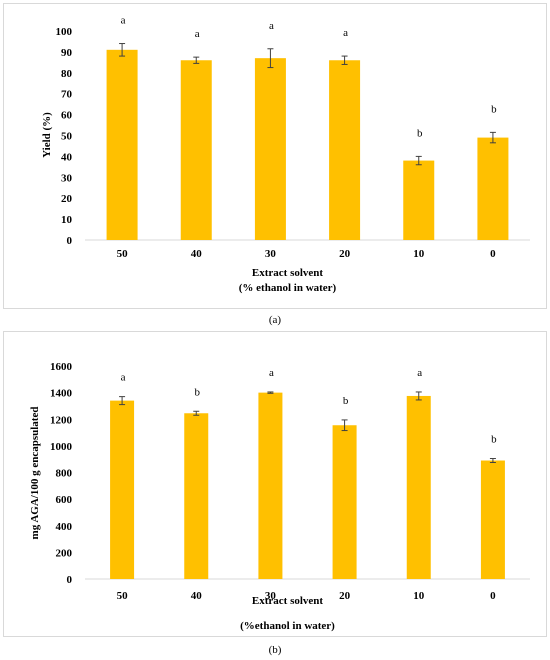 This screenshot has width=550, height=660. I want to click on yield-xtick-label: 20, so click(345, 254).